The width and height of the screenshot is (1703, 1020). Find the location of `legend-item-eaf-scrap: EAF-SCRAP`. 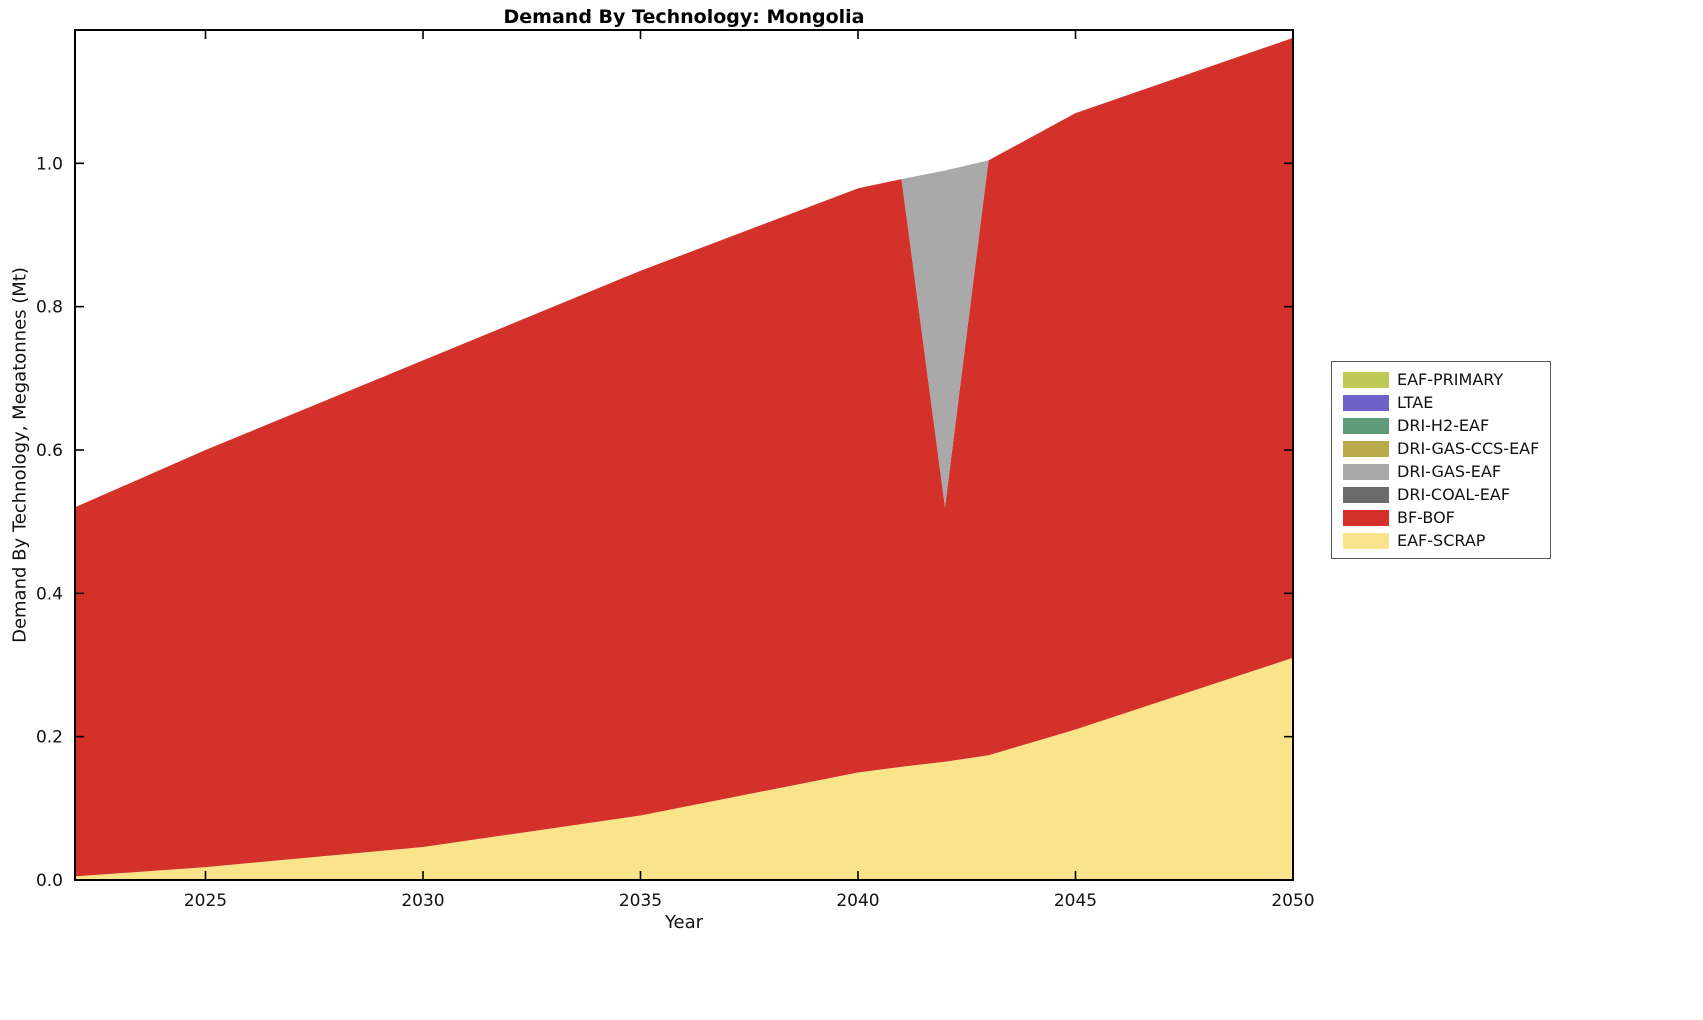

legend-item-eaf-scrap: EAF-SCRAP is located at coordinates (1441, 540).